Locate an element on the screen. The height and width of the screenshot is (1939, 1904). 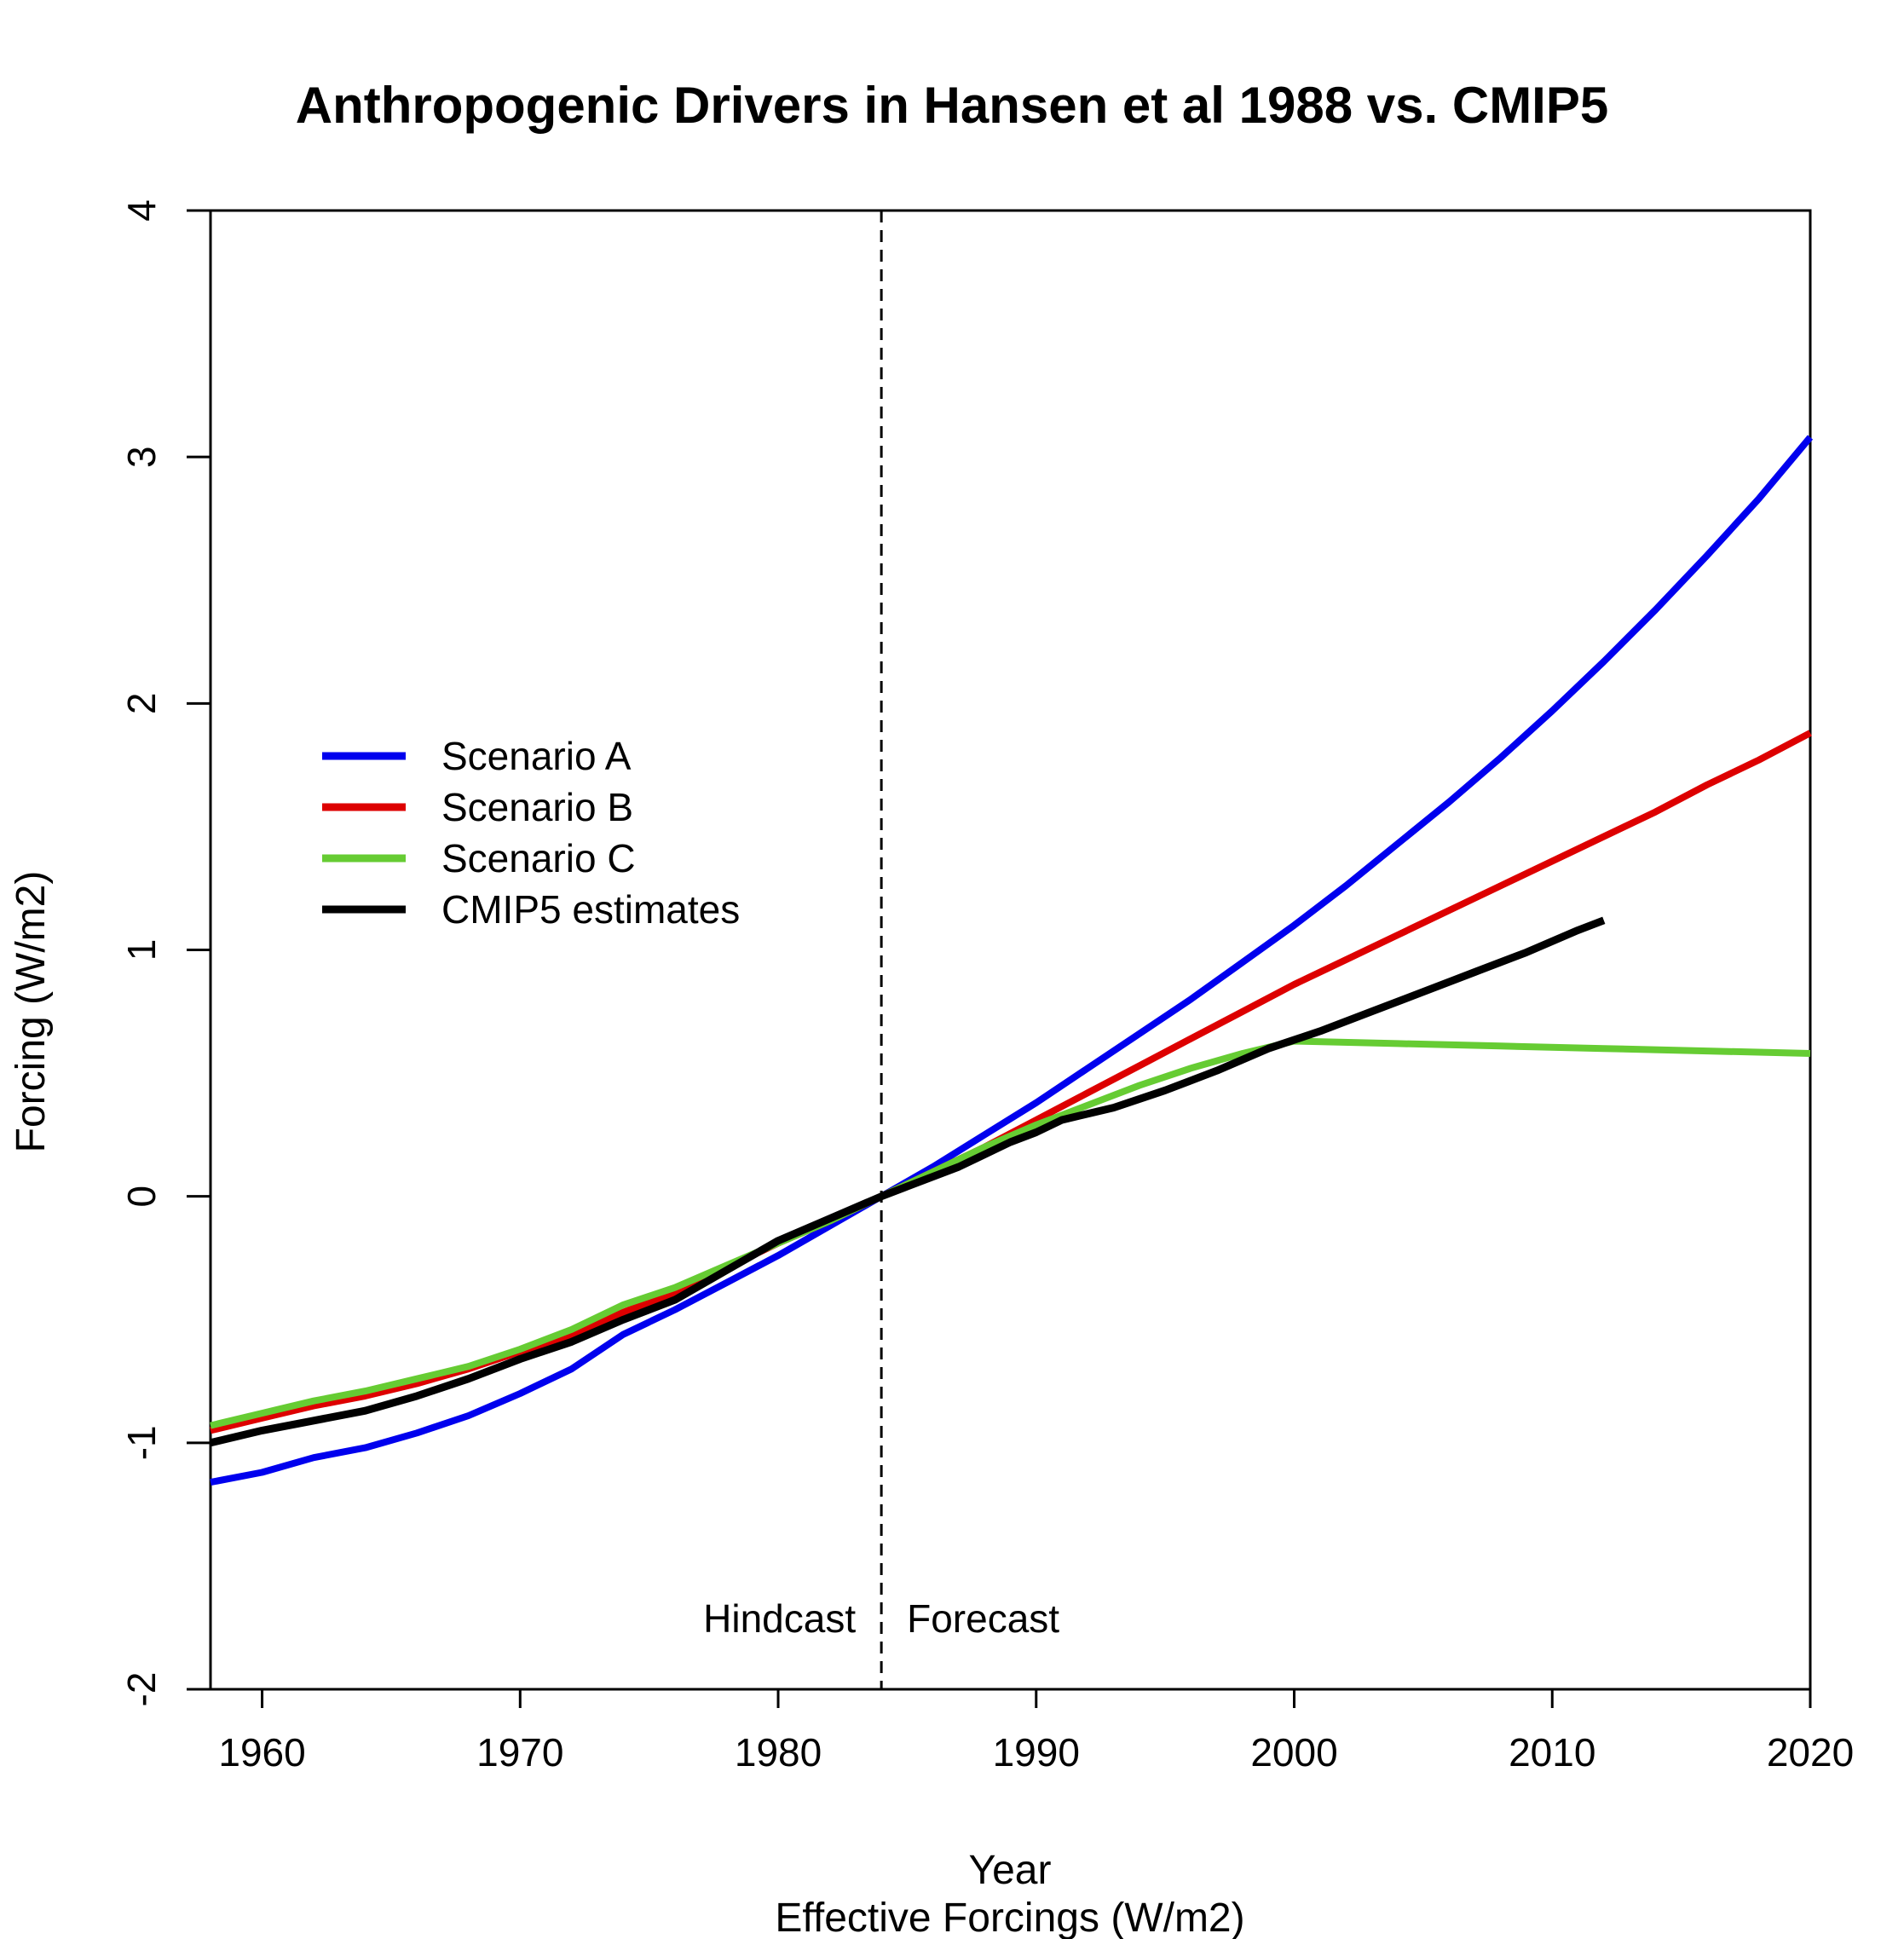
y-tick-label: 3 is located at coordinates (141, 457).